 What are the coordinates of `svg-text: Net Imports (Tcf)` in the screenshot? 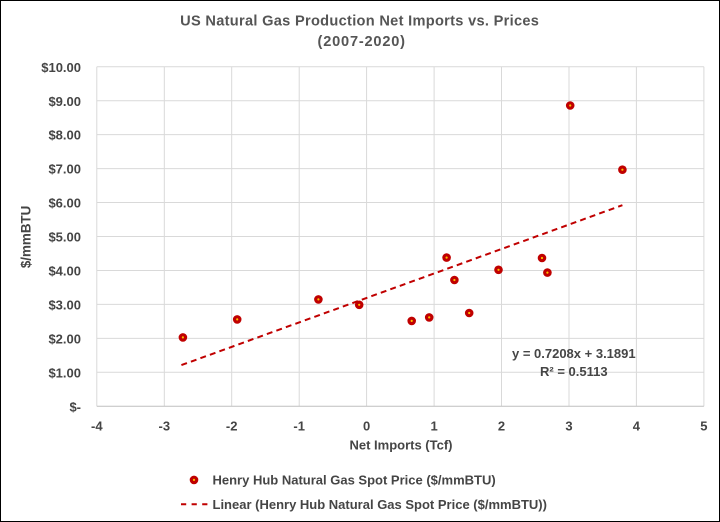 It's located at (400, 444).